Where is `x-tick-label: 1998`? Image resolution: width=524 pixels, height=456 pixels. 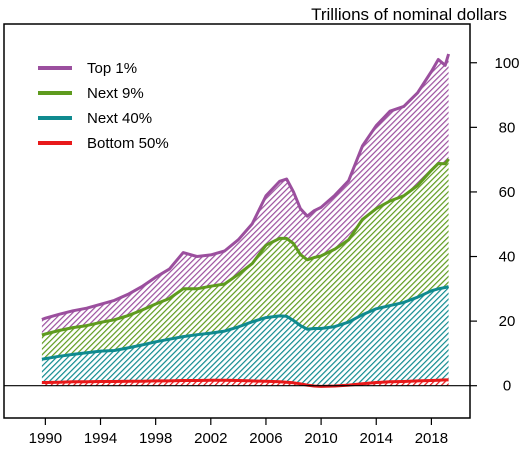
x-tick-label: 1998 is located at coordinates (155, 438).